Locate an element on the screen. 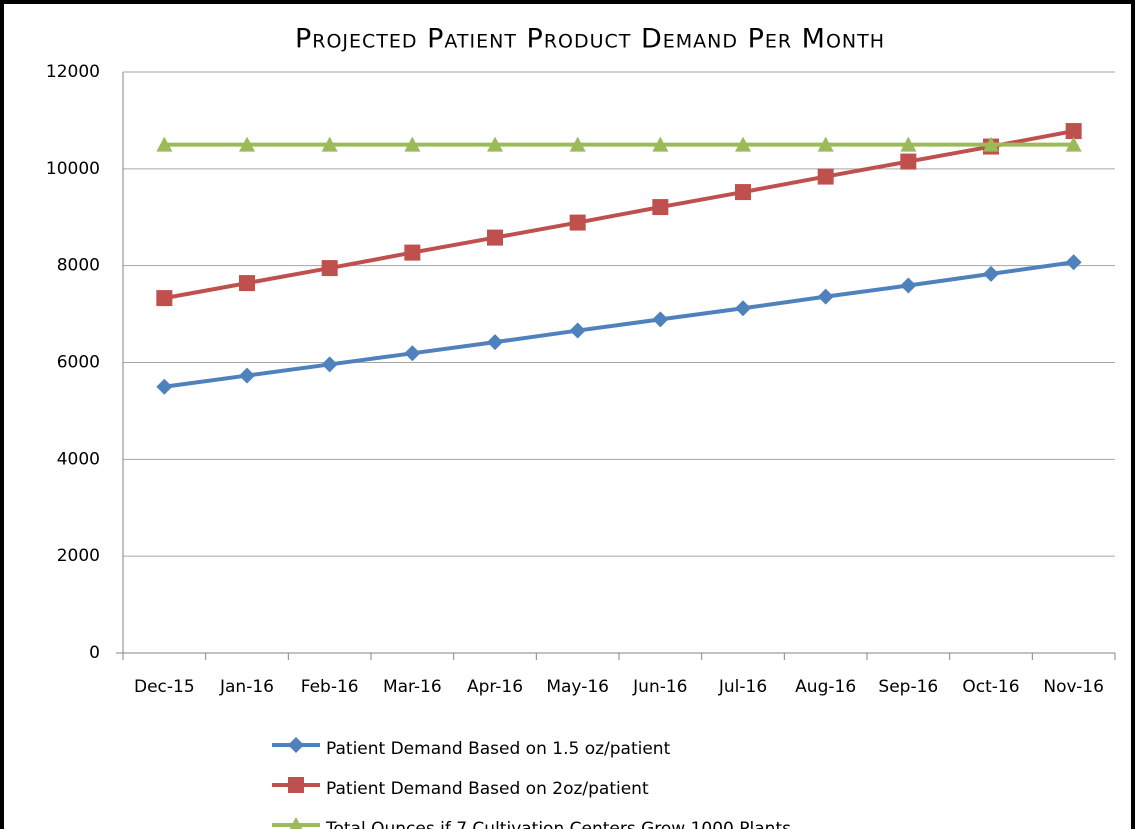 The height and width of the screenshot is (829, 1135). legend-label: Patient Demand Based on 2oz/patient is located at coordinates (487, 789).